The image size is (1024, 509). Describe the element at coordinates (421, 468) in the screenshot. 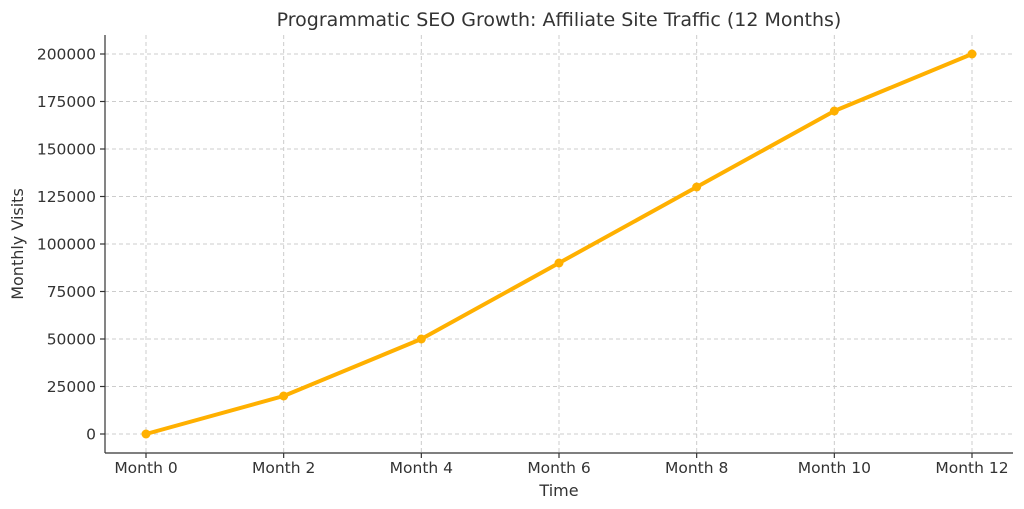

I see `x-tick-label: Month 4` at that location.